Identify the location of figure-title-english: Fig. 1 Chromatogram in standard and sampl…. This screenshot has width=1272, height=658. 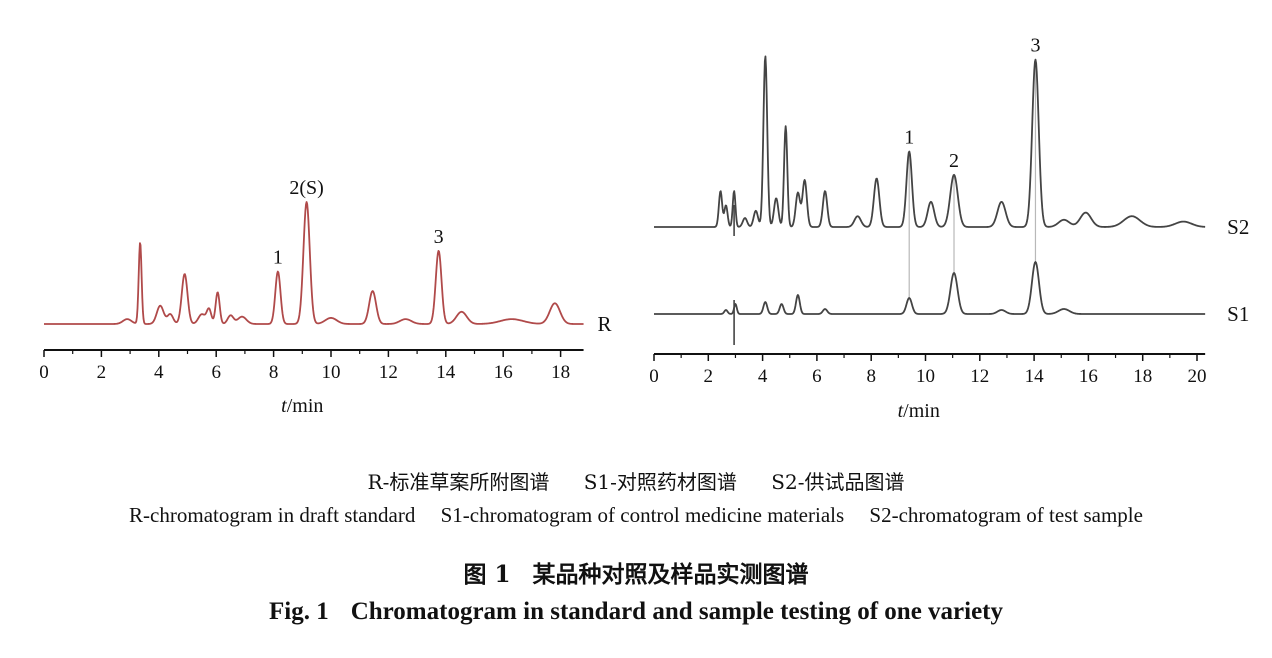
(636, 612).